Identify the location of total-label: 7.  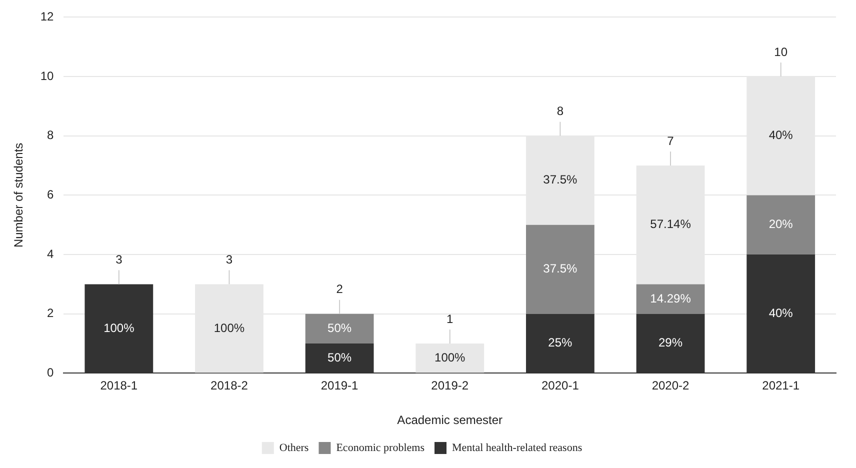
(670, 141).